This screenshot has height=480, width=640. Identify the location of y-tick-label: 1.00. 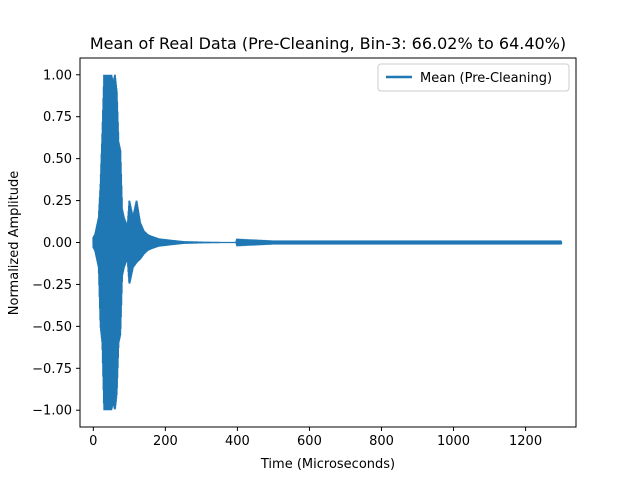
(57, 75).